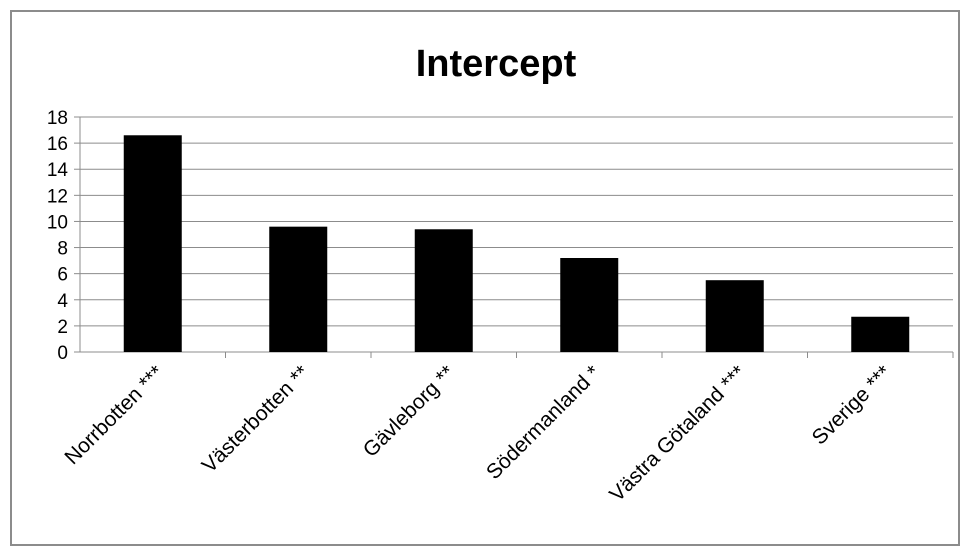 The image size is (972, 548). What do you see at coordinates (58, 236) in the screenshot?
I see `y-axis-ticks: 0 2 4 6 8 10 12 14 16 18` at bounding box center [58, 236].